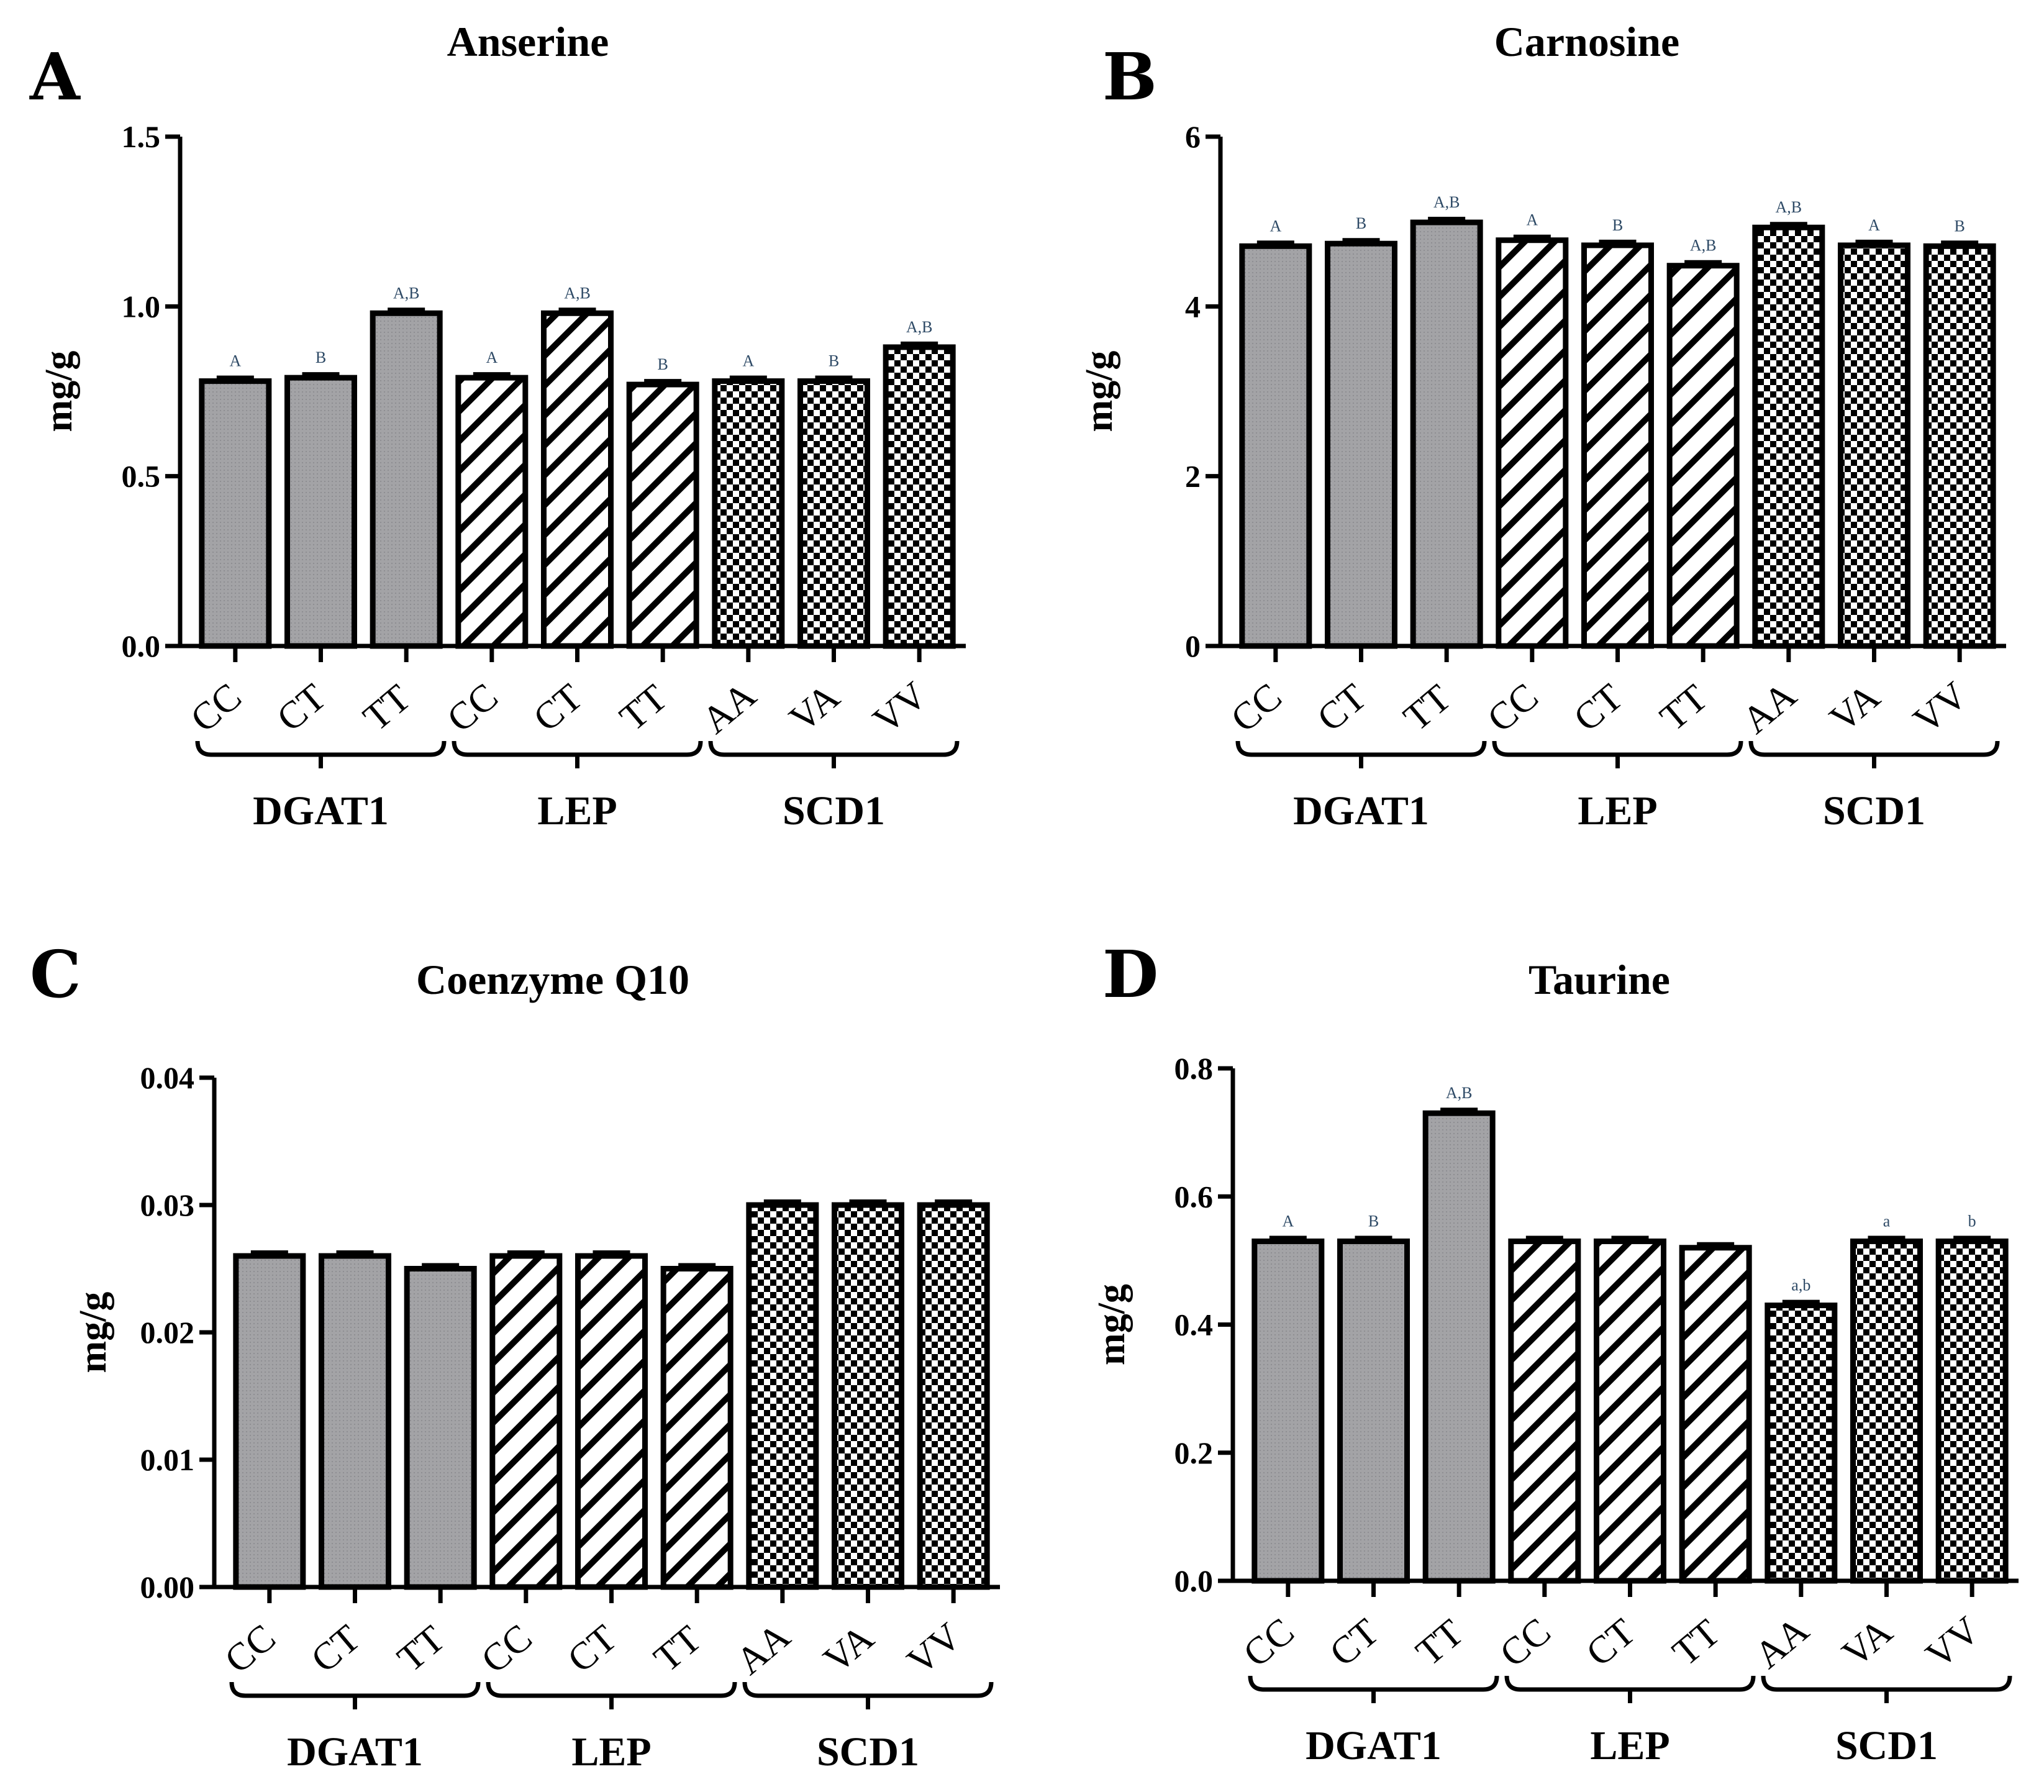 This screenshot has width=2044, height=1792. Describe the element at coordinates (552, 979) in the screenshot. I see `chart-title: Coenzyme Q10` at that location.